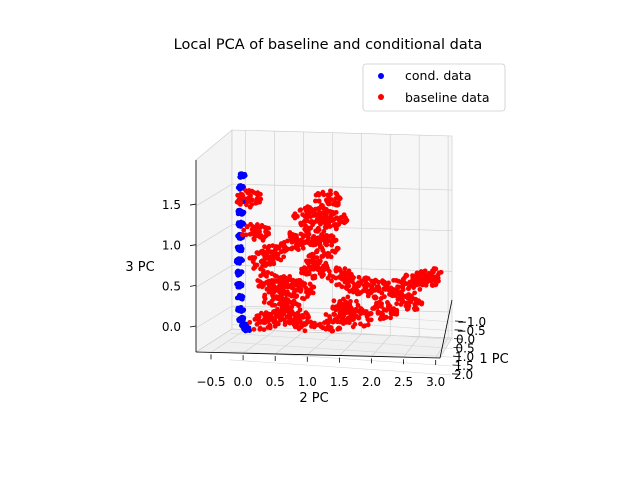 The width and height of the screenshot is (640, 480). I want to click on y-tick-label: 1.5, so click(339, 382).